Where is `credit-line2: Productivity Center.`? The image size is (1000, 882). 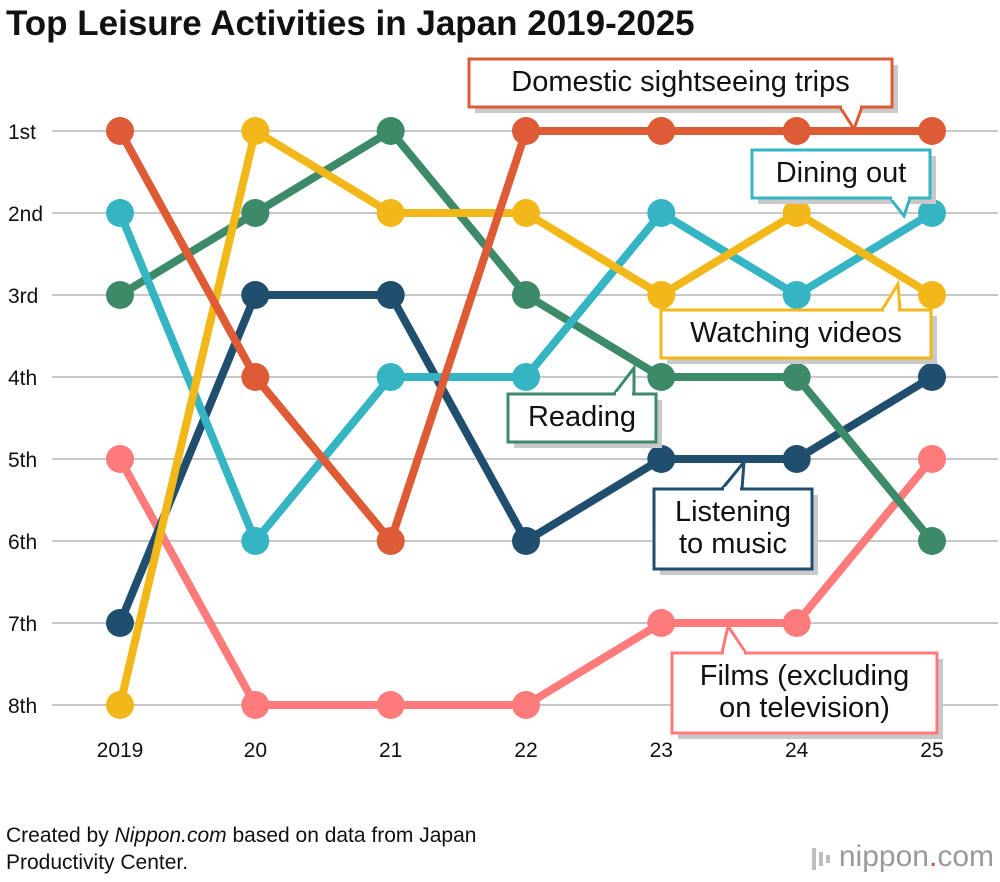 credit-line2: Productivity Center. is located at coordinates (97, 862).